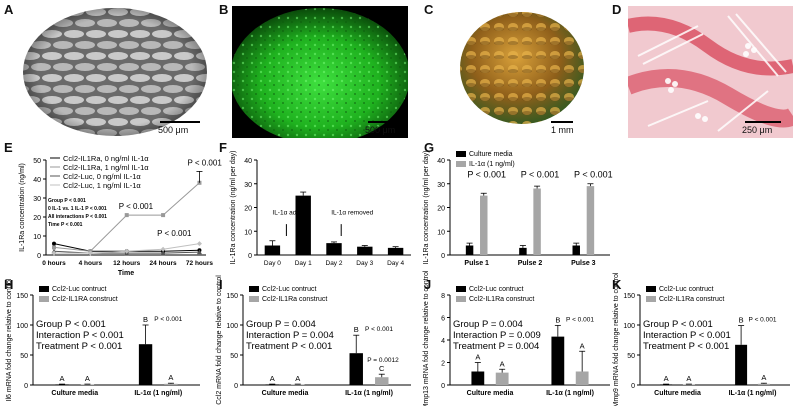 The width and height of the screenshot is (796, 406). Describe the element at coordinates (248, 161) in the screenshot. I see `F-ytick-label: 40` at that location.